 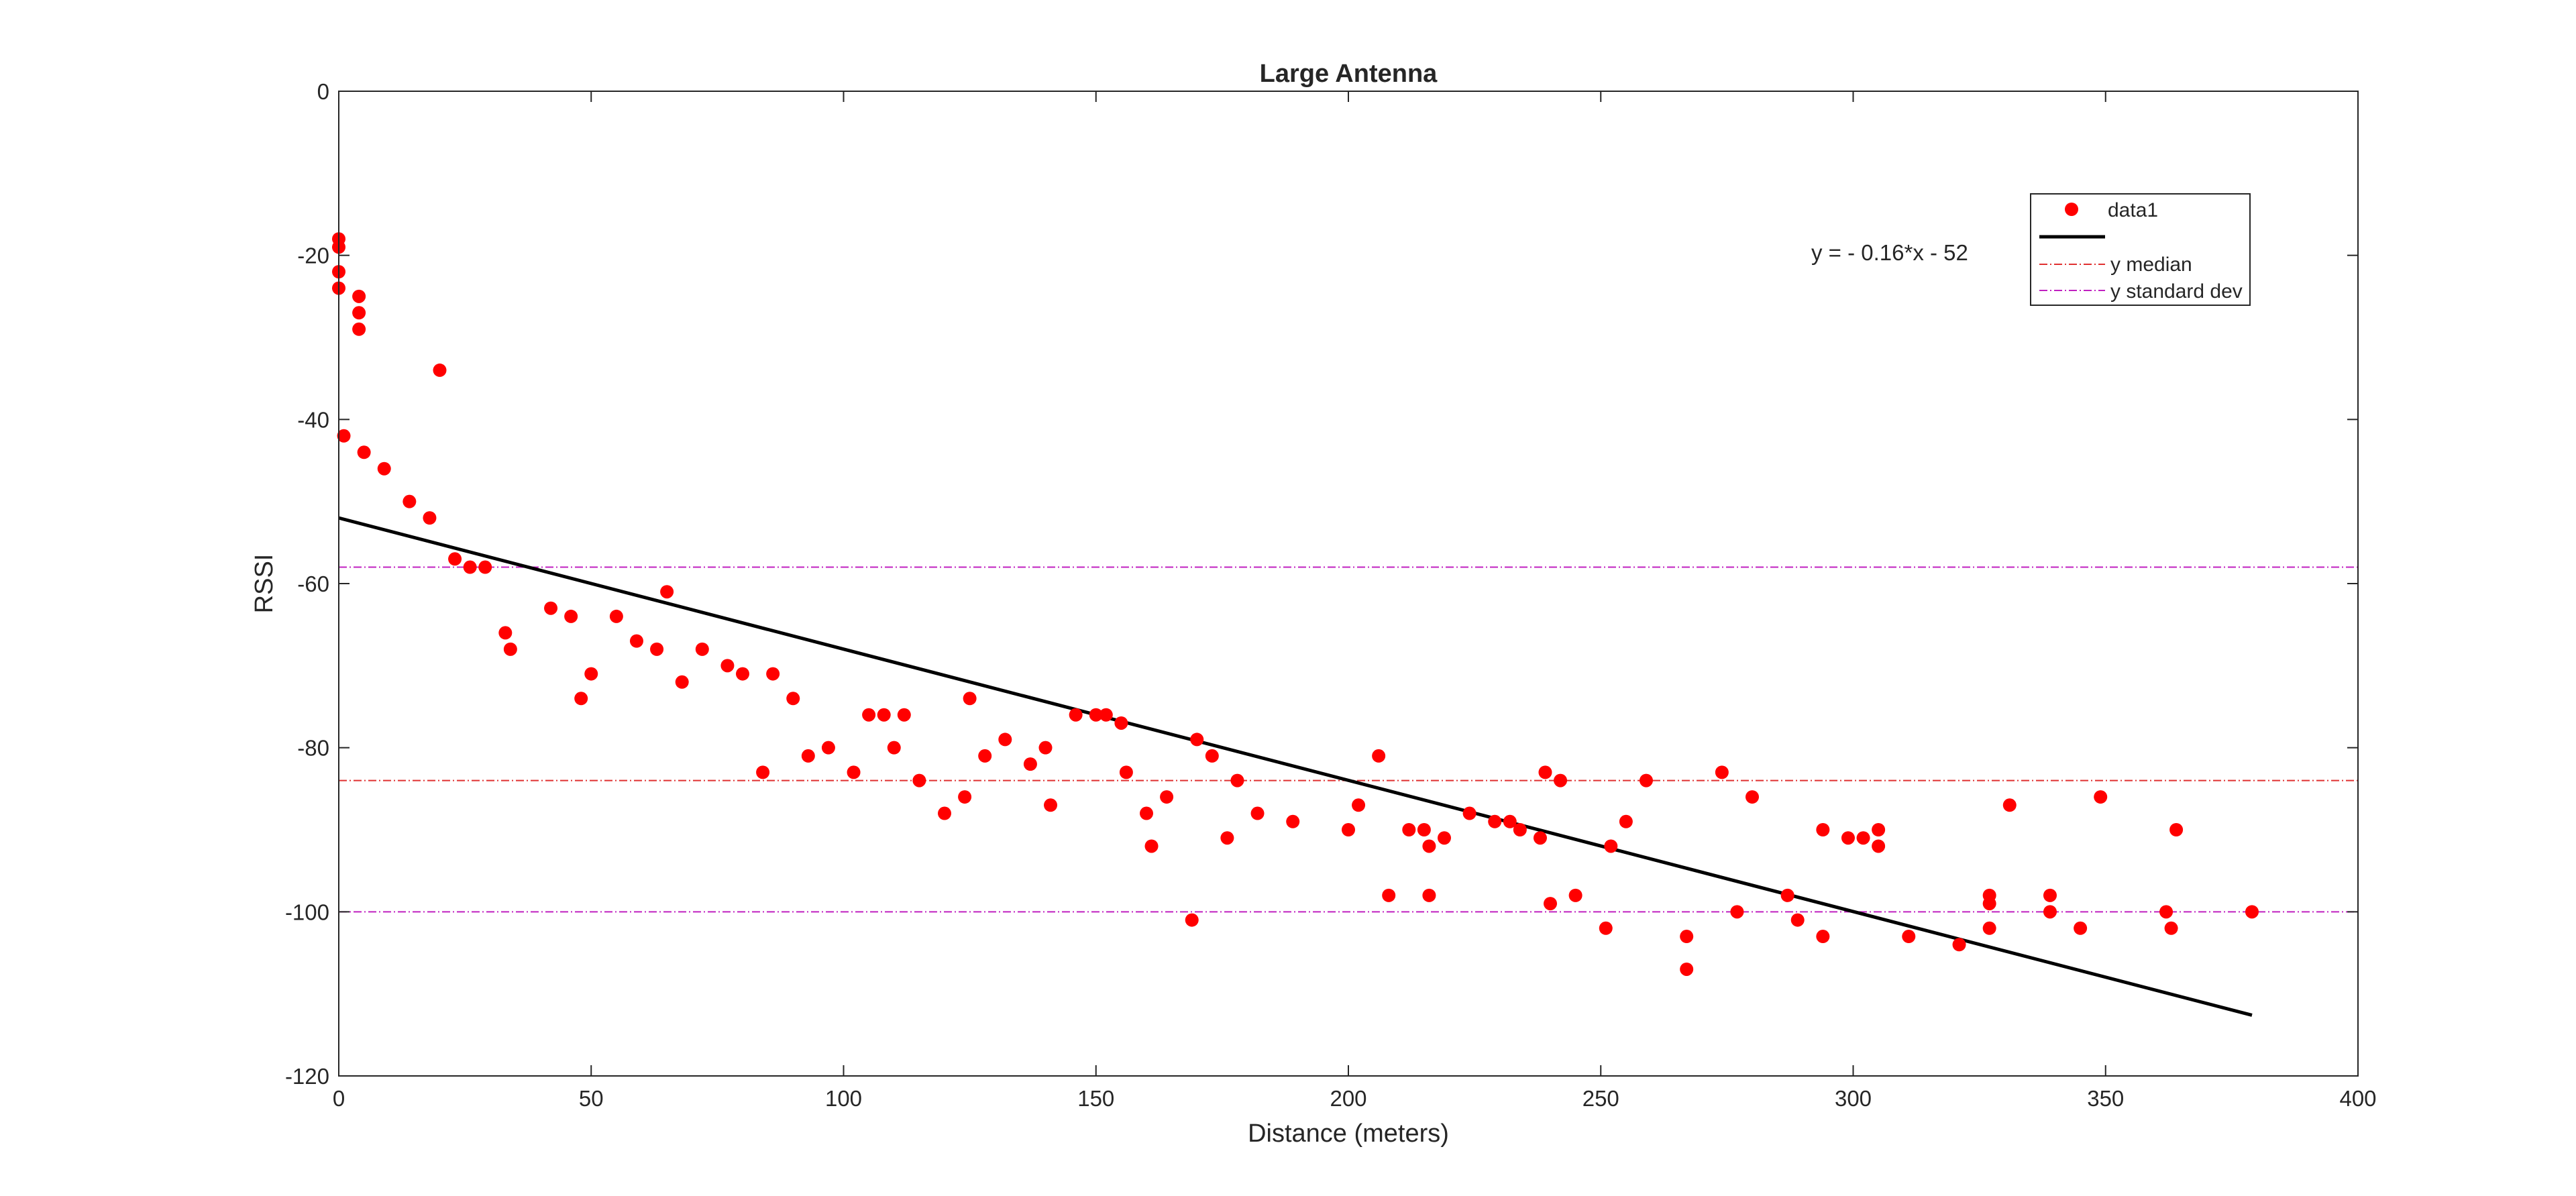 What do you see at coordinates (313, 255) in the screenshot?
I see `y-tick-label: -20` at bounding box center [313, 255].